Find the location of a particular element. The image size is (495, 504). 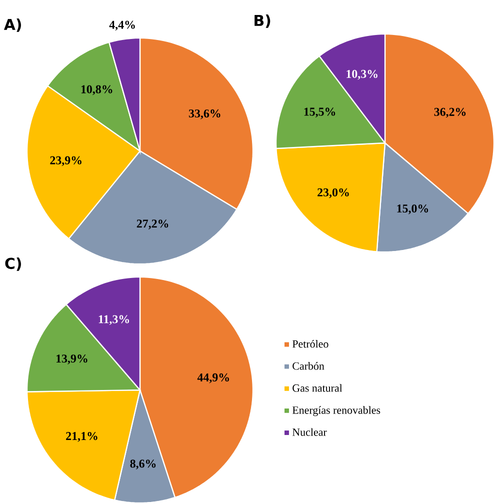

chart-title: C) is located at coordinates (13, 264).